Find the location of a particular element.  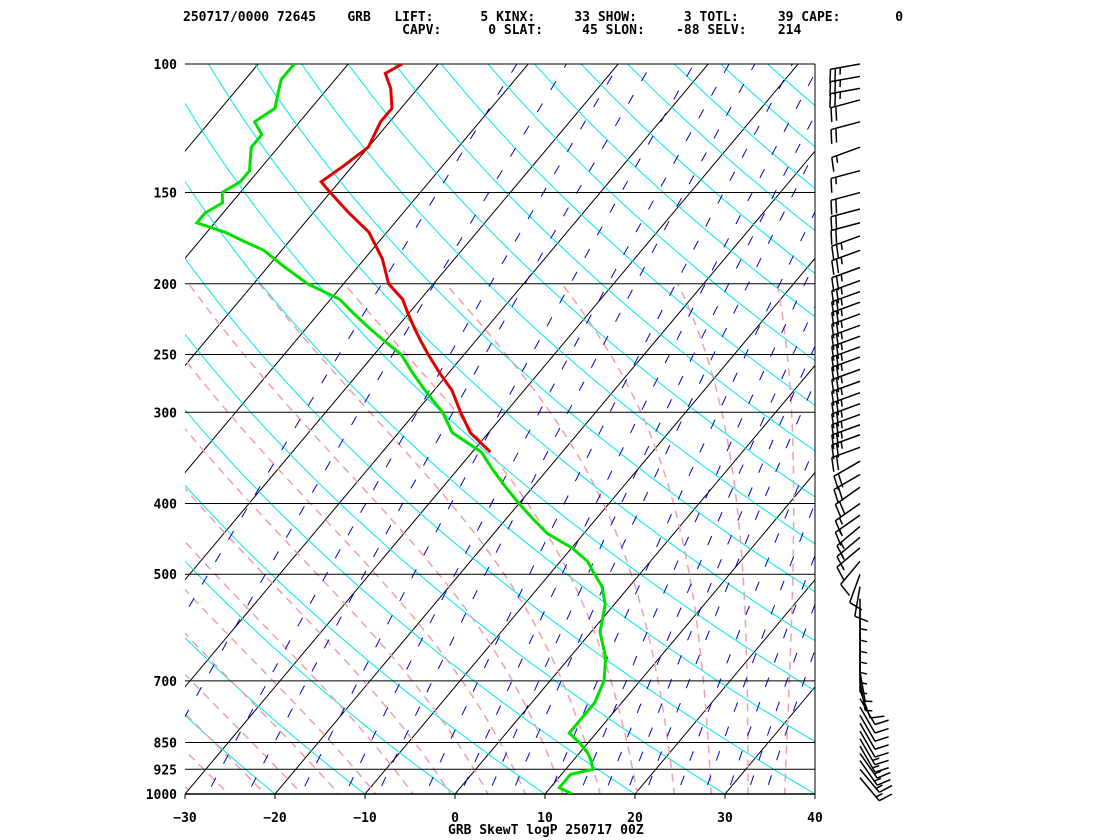

chart-title: GRB SkewT logP 250717 00Z is located at coordinates (546, 830).